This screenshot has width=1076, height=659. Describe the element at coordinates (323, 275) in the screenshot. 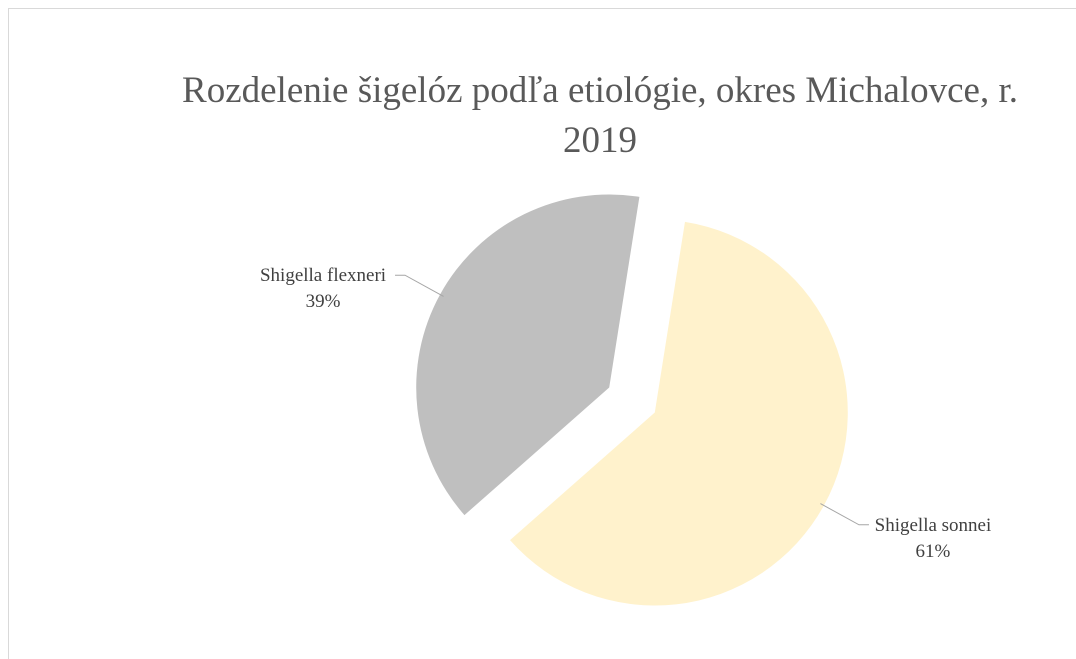

I see `category-label: Shigella flexneri` at that location.